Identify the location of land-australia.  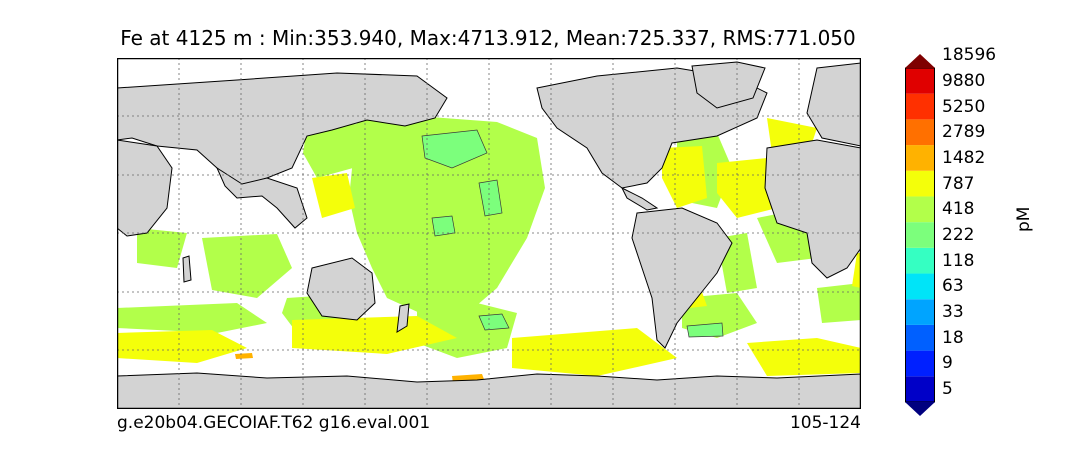
(341, 289).